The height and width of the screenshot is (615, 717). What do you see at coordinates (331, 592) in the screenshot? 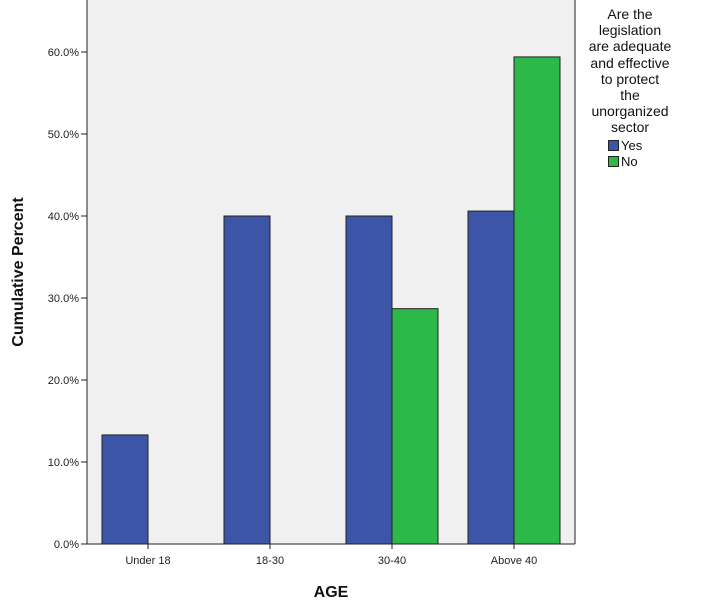
I see `x-axis-title: AGE` at bounding box center [331, 592].